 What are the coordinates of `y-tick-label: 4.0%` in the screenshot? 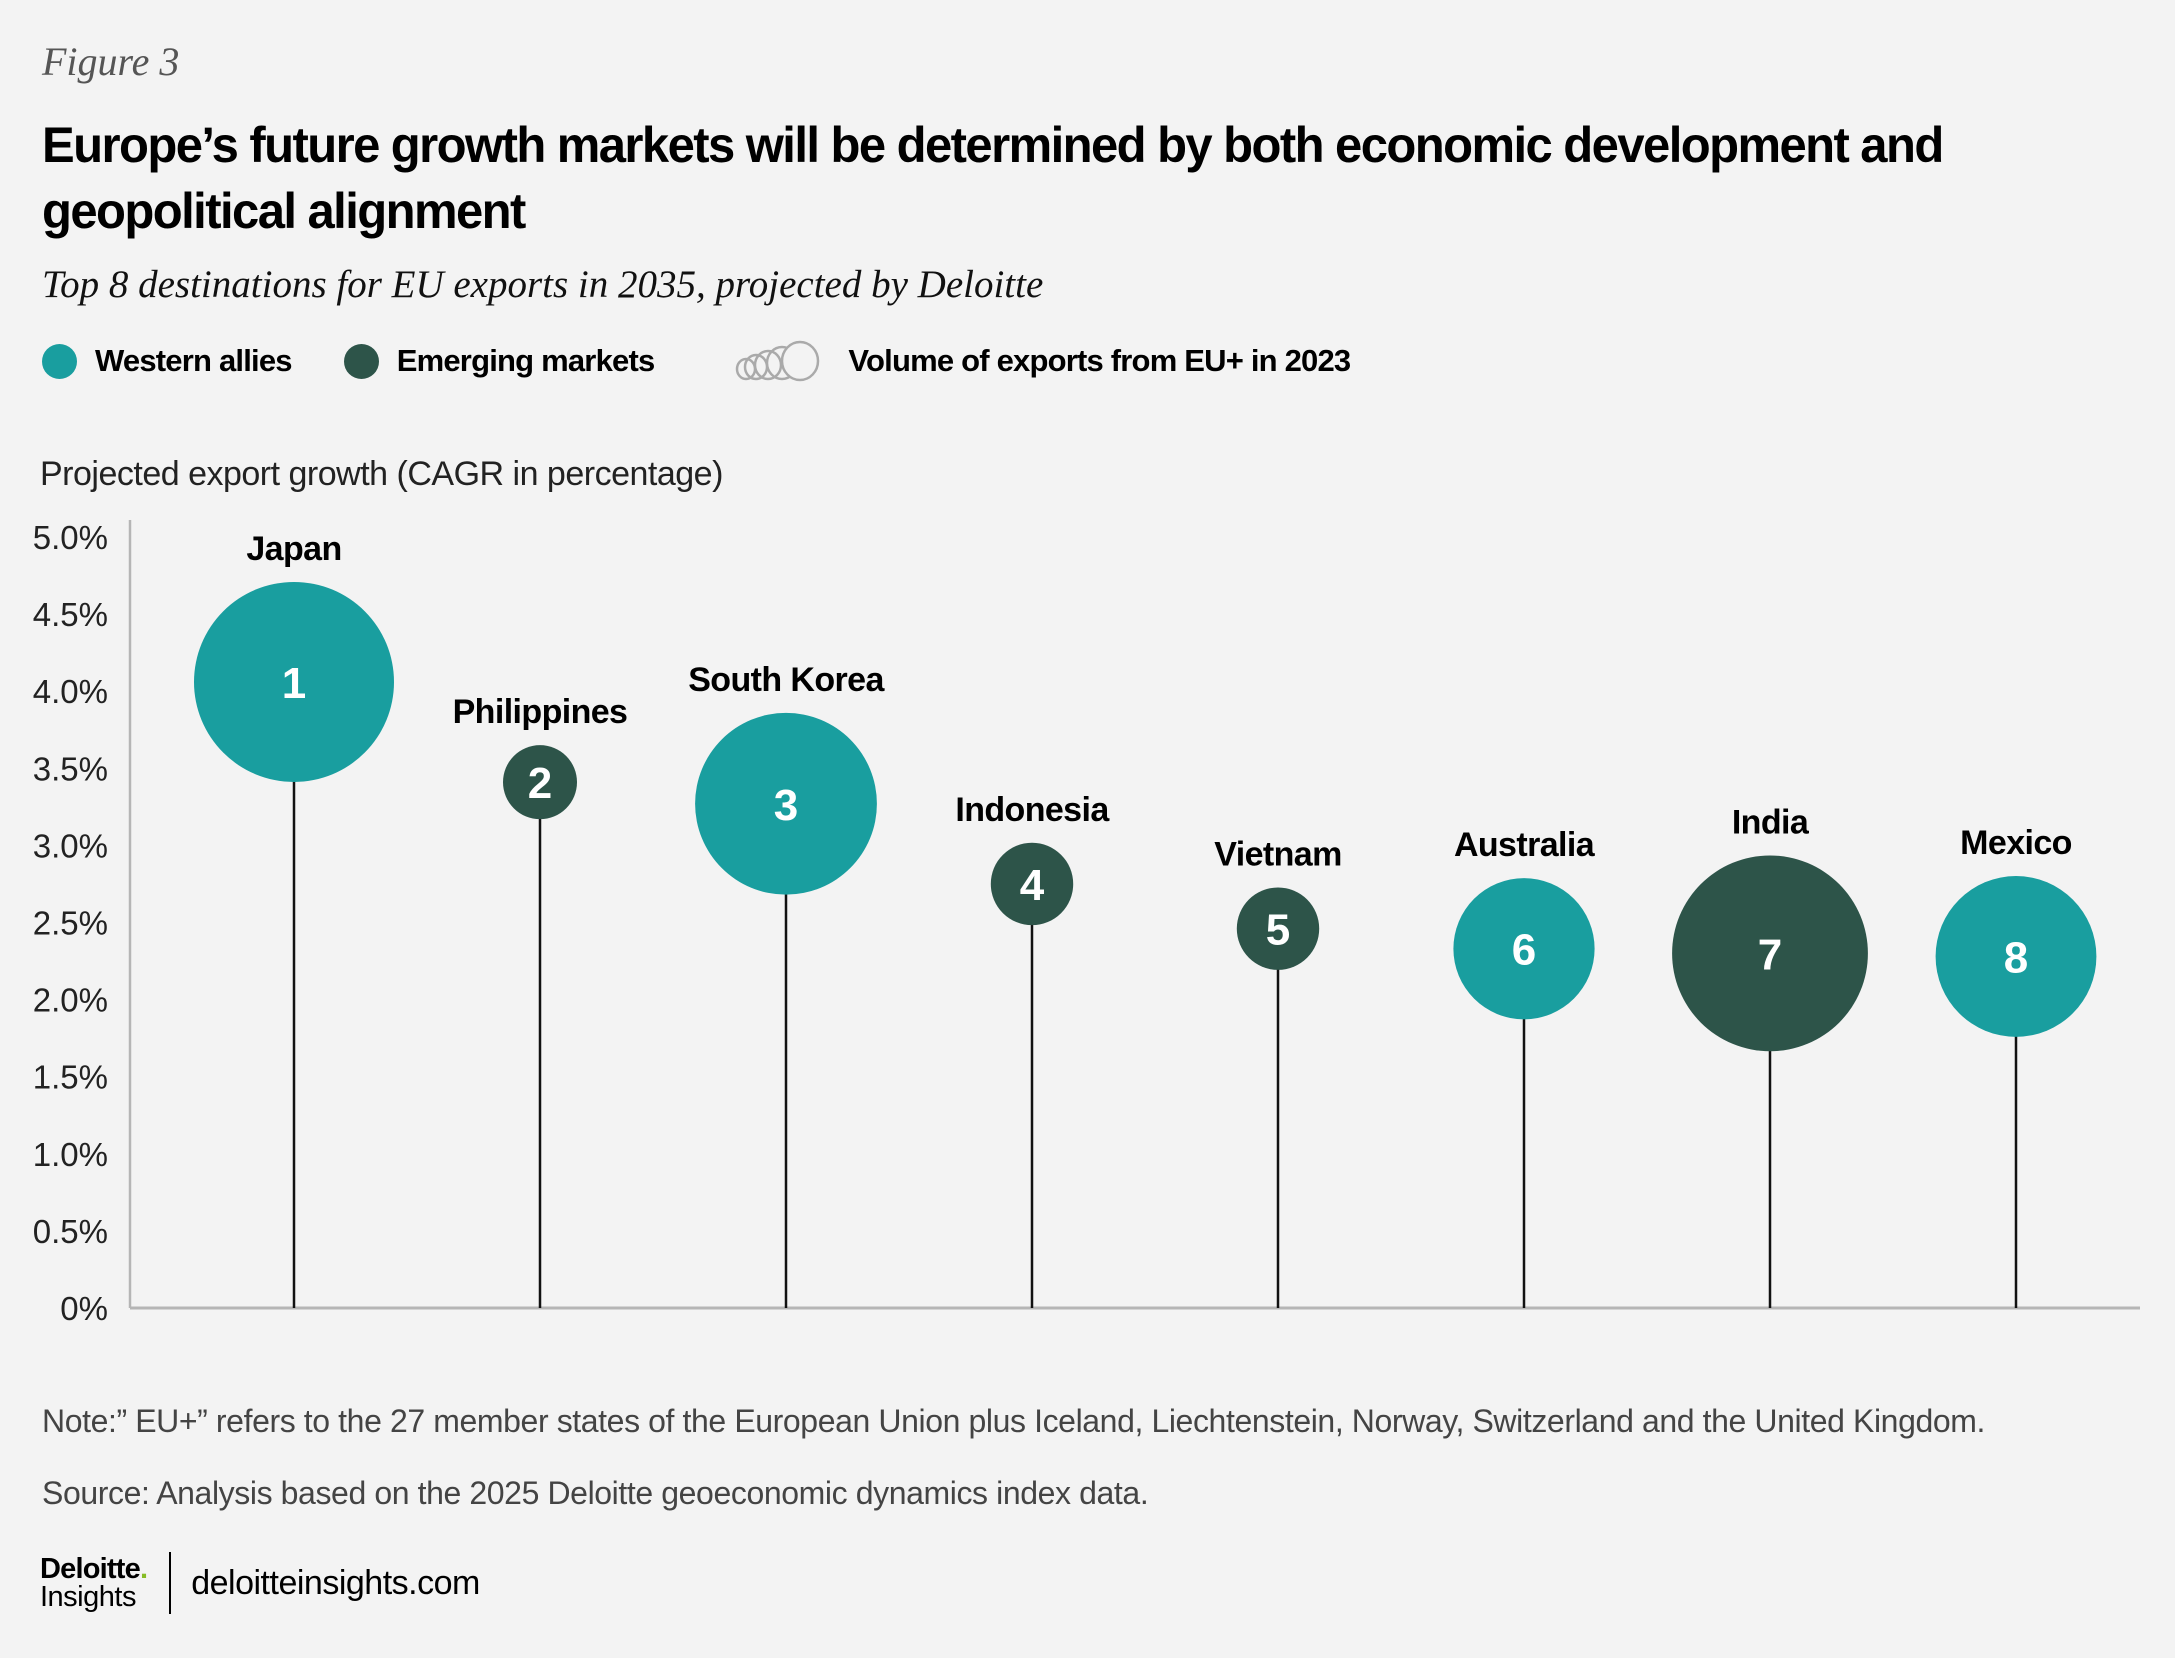 It's located at (70, 691).